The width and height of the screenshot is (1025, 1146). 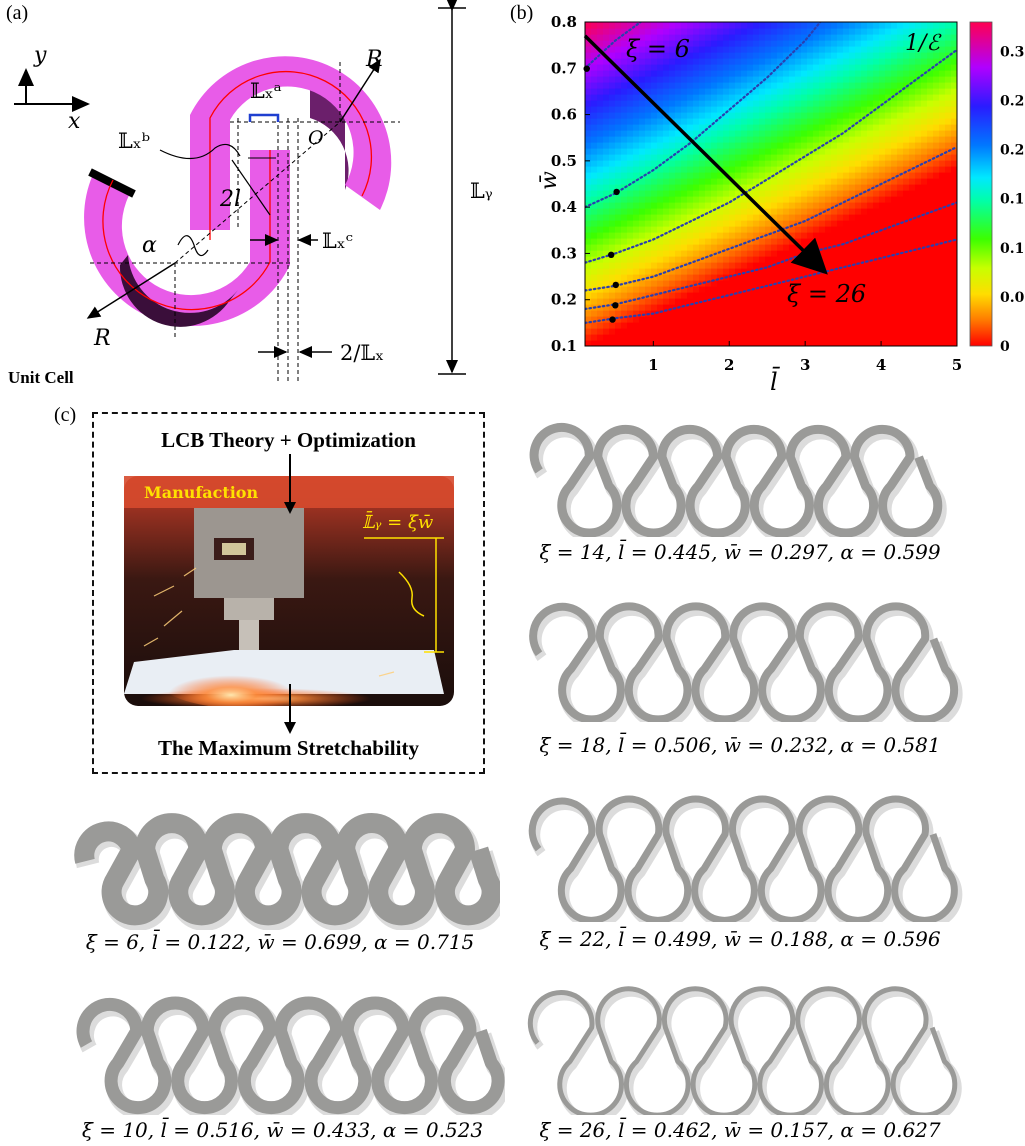 What do you see at coordinates (266, 91) in the screenshot?
I see `label-Lxa: 𝕃ₓᵃ` at bounding box center [266, 91].